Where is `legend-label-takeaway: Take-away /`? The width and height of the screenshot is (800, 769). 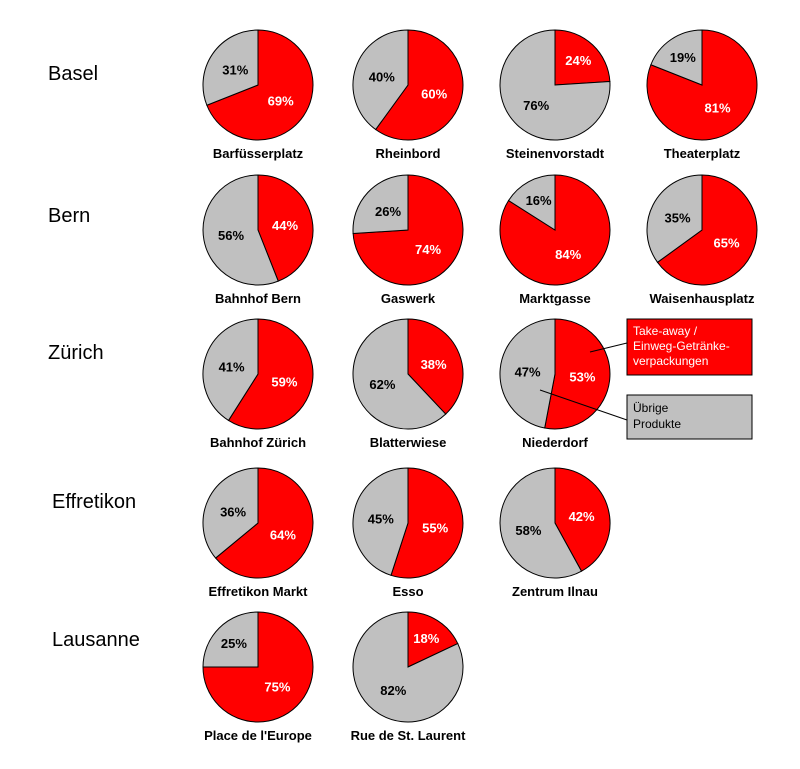
legend-label-takeaway: Take-away / is located at coordinates (665, 331).